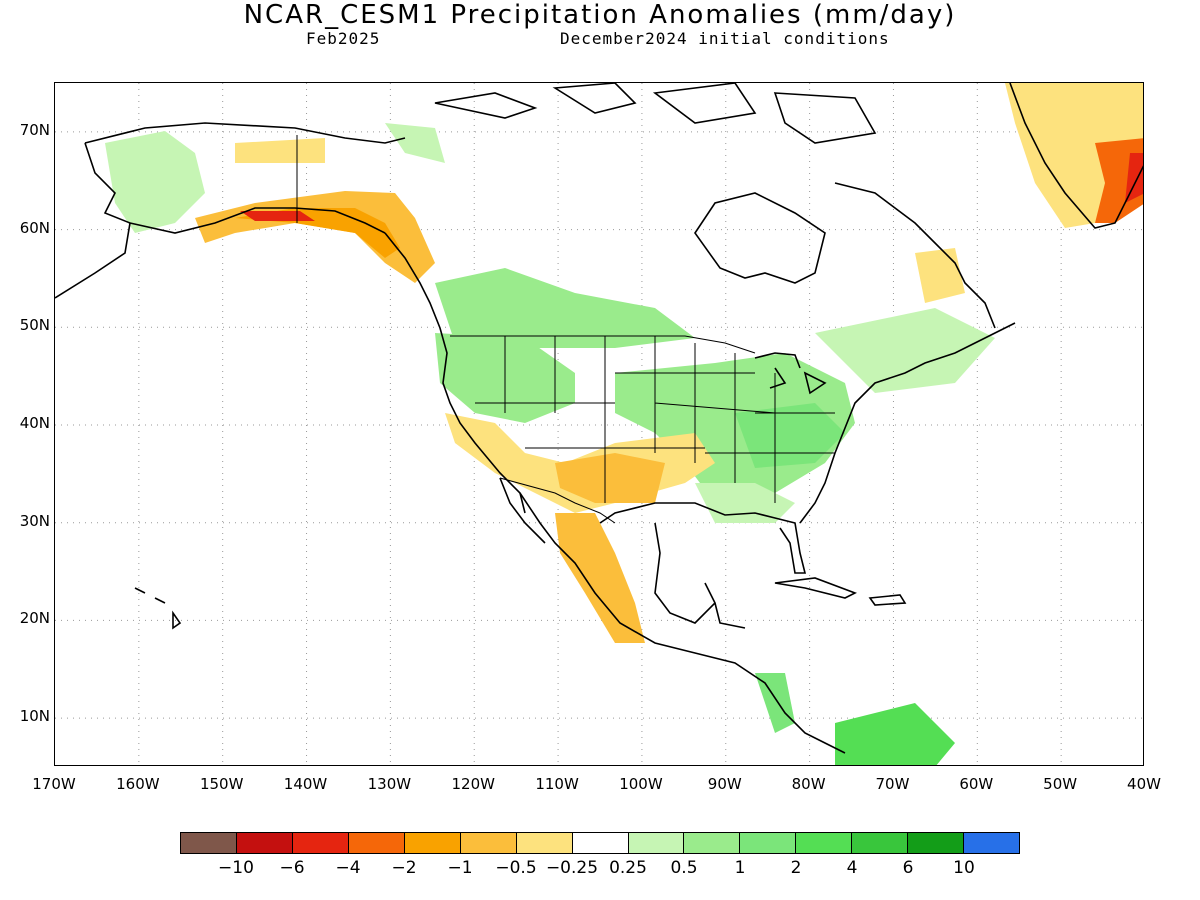 This screenshot has width=1200, height=900. What do you see at coordinates (54, 784) in the screenshot?
I see `lon-label: 170W` at bounding box center [54, 784].